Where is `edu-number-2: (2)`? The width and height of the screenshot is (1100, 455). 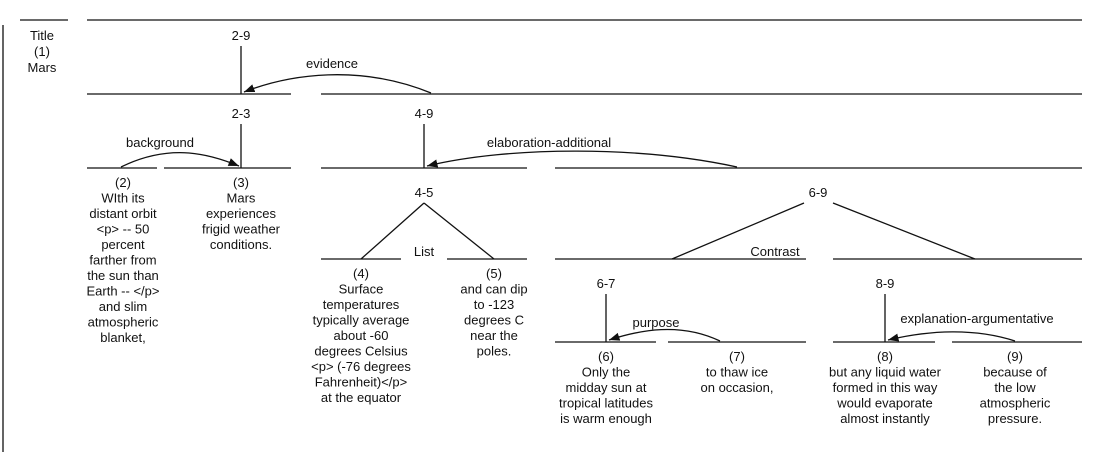 edu-number-2: (2) is located at coordinates (123, 182).